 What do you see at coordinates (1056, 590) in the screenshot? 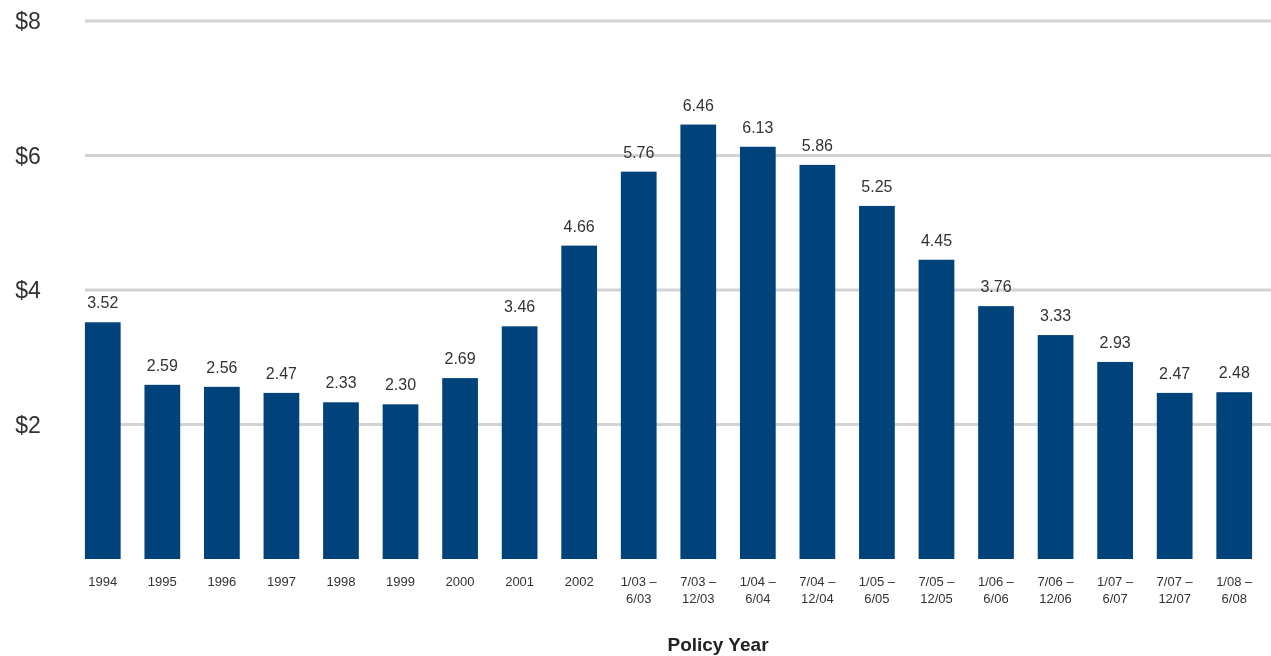
I see `x-tick-label: 7/06 – 12/06` at bounding box center [1056, 590].